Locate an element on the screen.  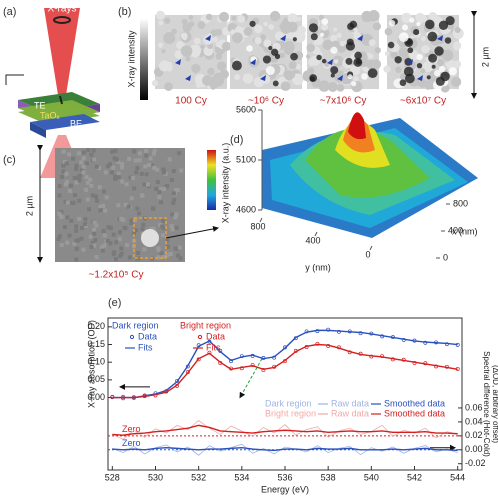
legend-label: Fits is located at coordinates (213, 347).